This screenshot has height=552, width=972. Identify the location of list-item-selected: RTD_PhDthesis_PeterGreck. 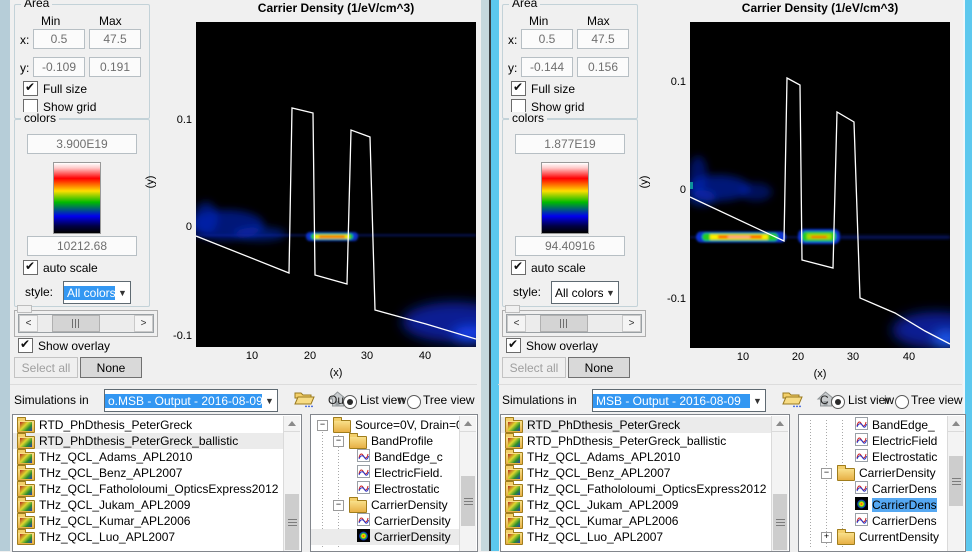
(636, 424).